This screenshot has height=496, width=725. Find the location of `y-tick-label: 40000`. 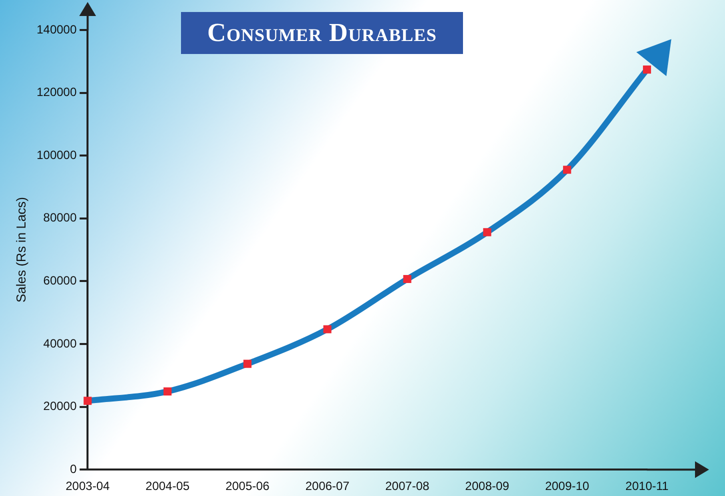

y-tick-label: 40000 is located at coordinates (60, 343).